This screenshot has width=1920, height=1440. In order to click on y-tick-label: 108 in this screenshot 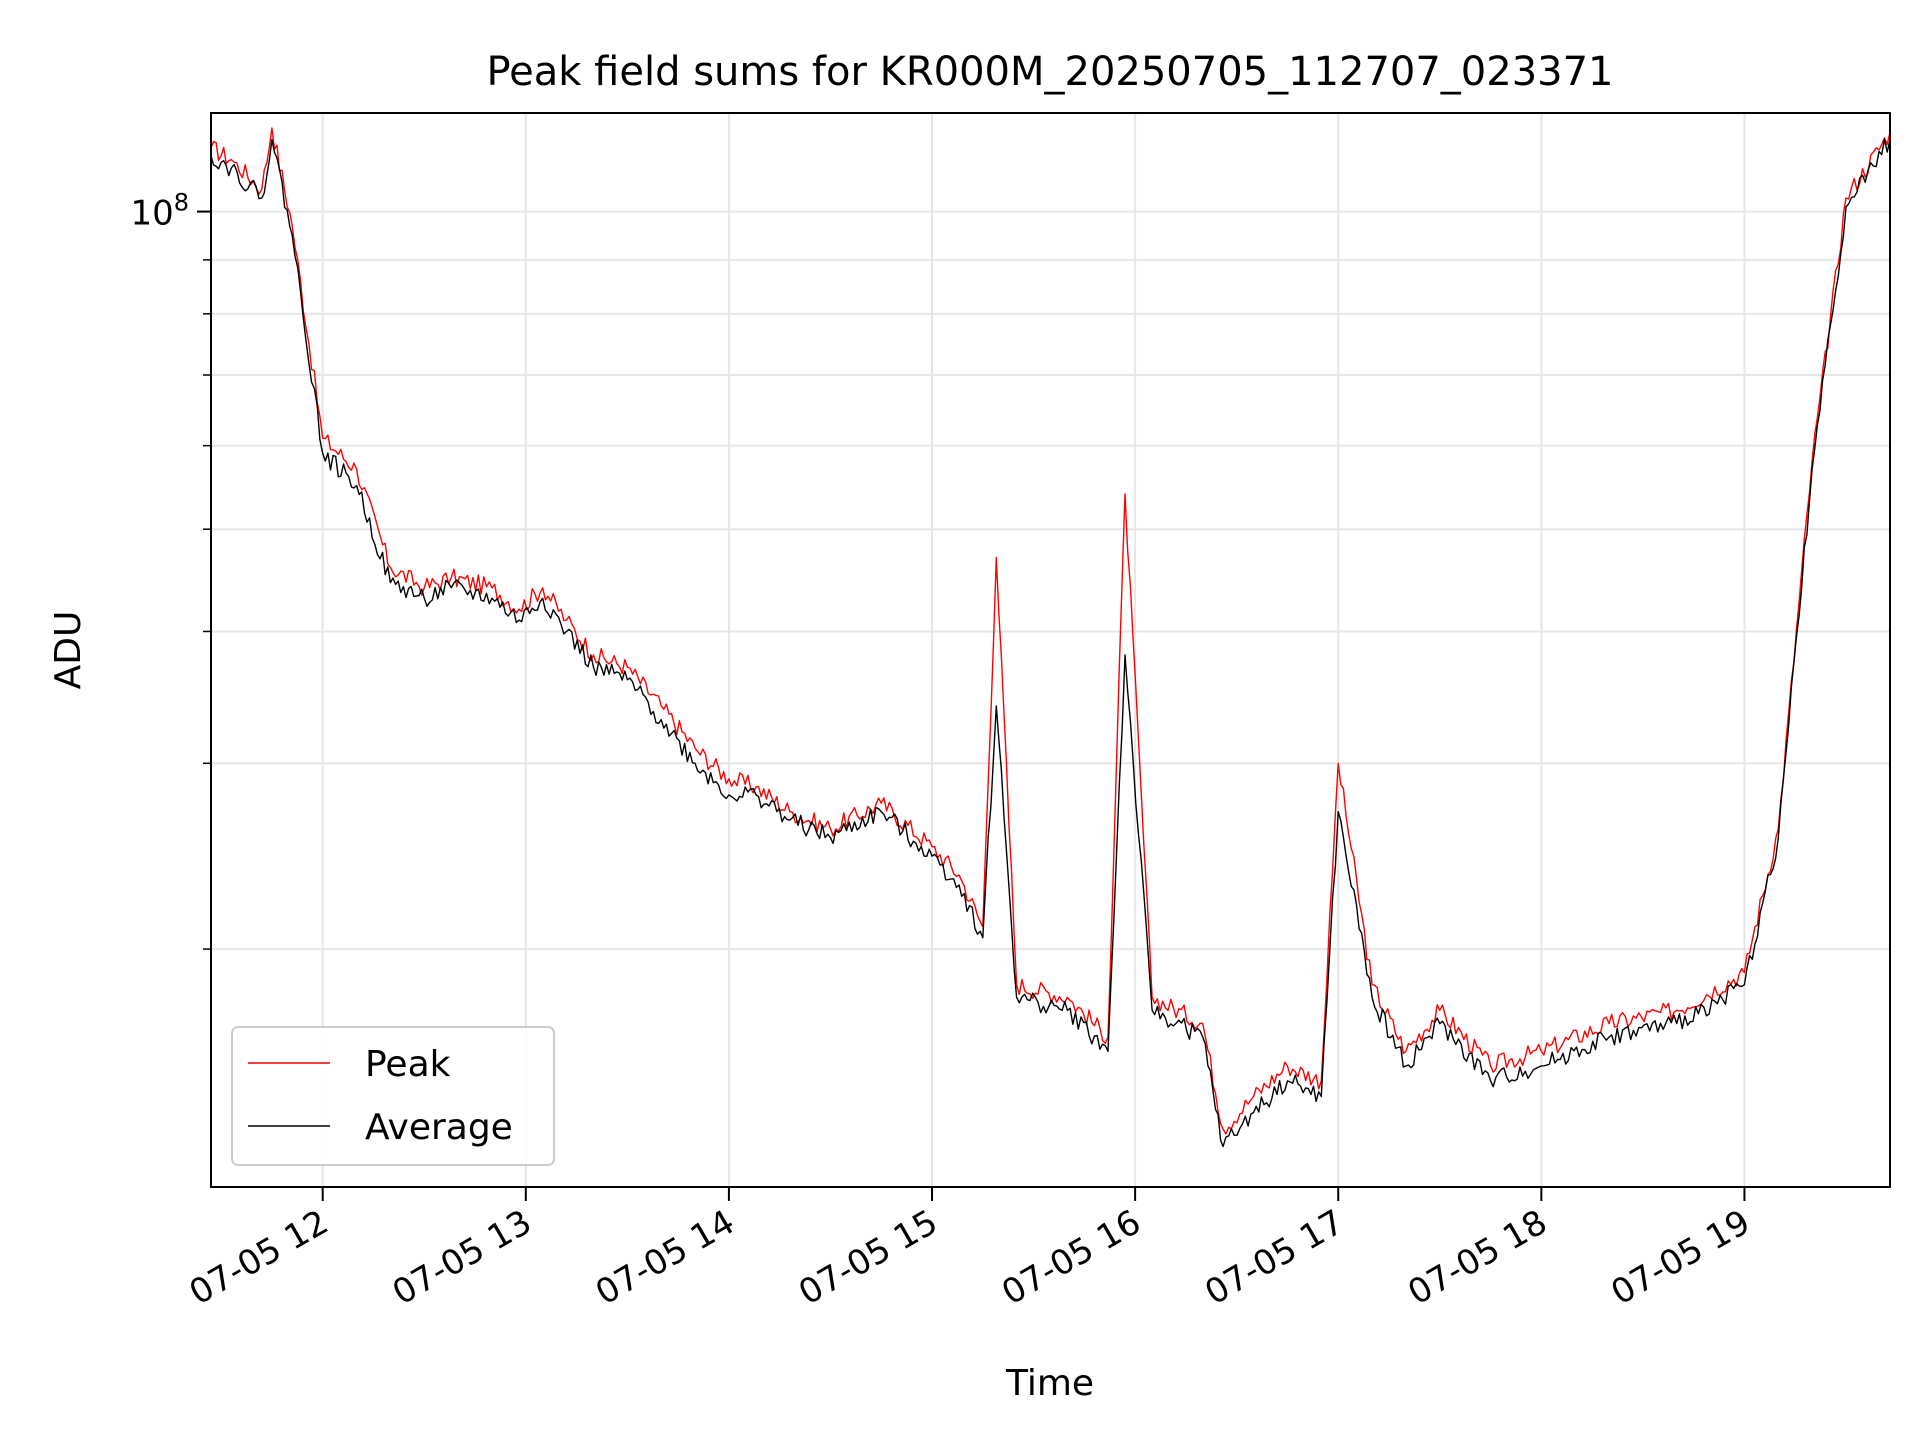, I will do `click(159, 211)`.